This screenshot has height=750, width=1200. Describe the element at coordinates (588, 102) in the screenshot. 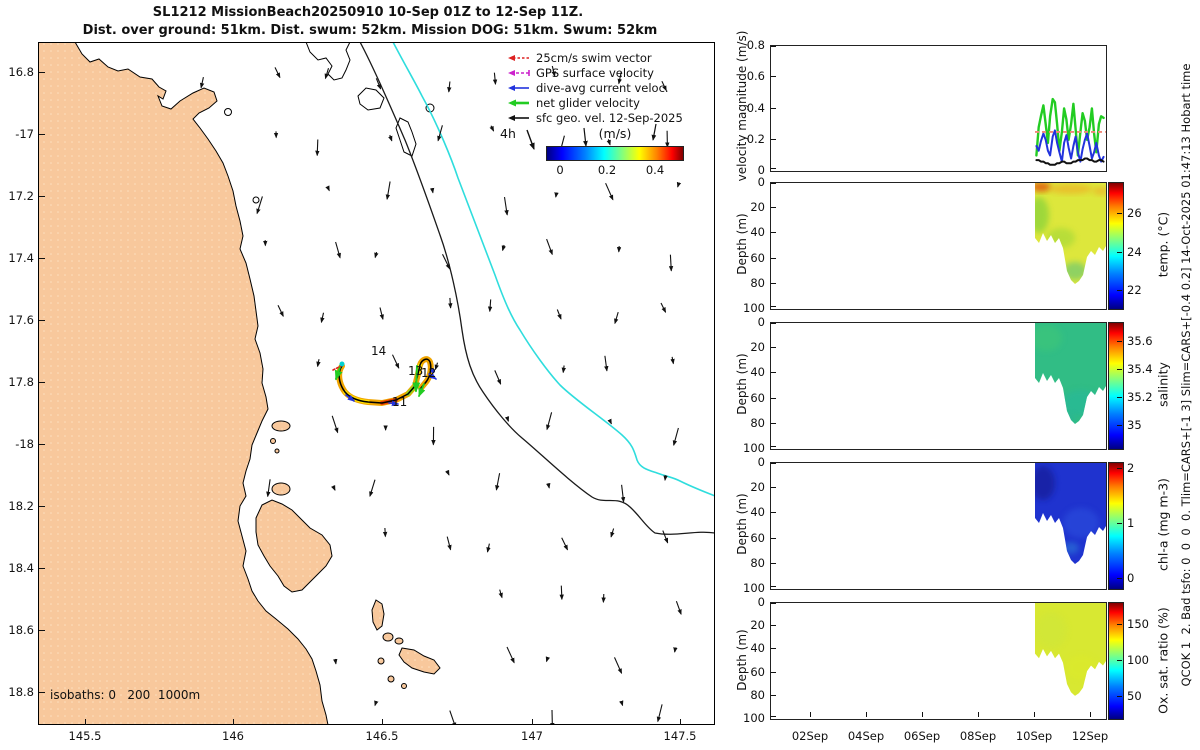

I see `legend-label: net glider velocity` at that location.